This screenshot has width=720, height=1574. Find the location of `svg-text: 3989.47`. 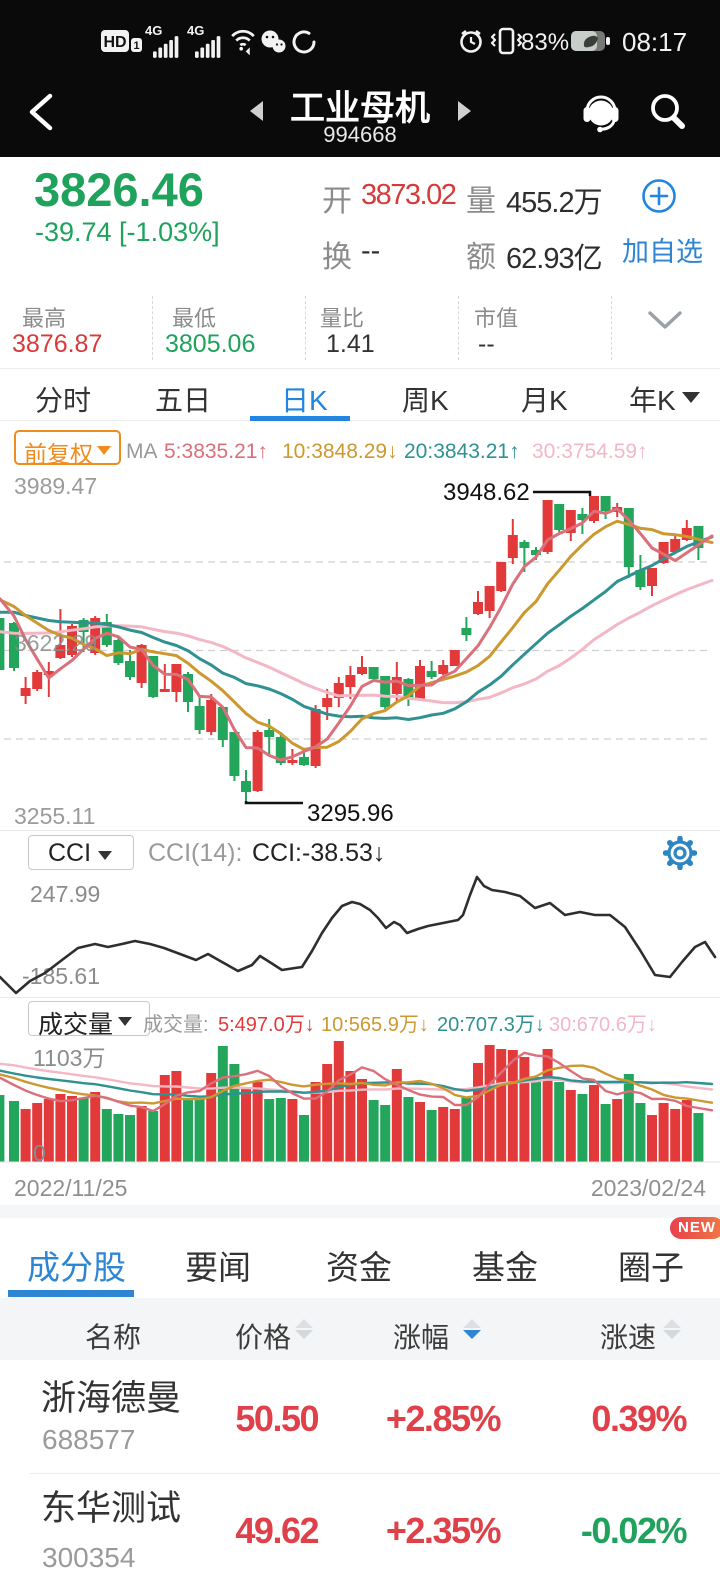

svg-text: 3989.47 is located at coordinates (55, 486).